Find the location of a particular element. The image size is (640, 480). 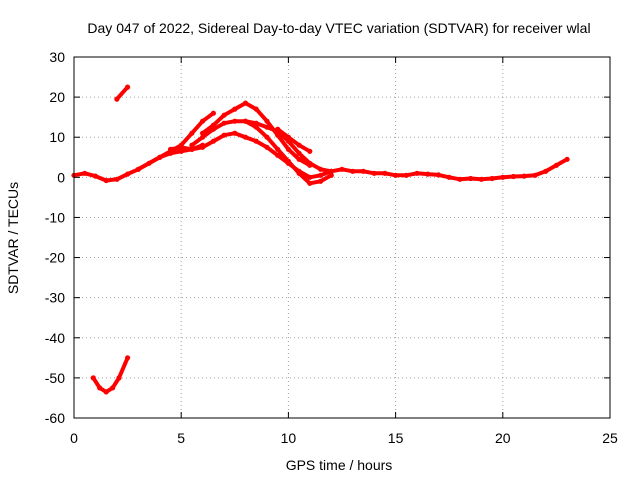

series-line-arc-b is located at coordinates (251, 155).